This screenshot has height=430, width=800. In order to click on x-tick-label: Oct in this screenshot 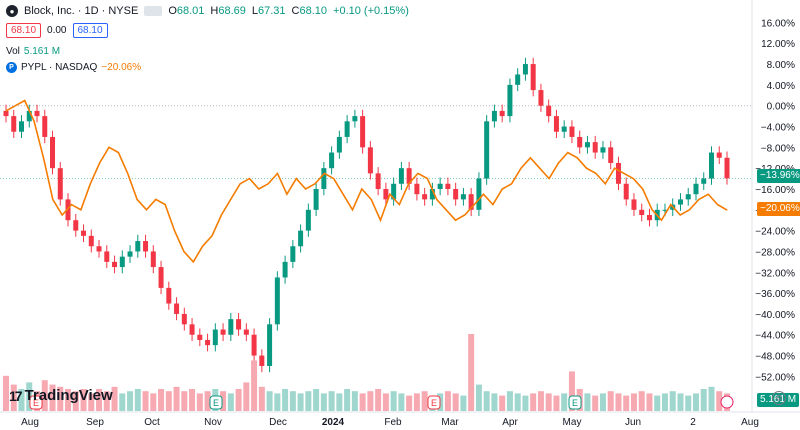, I will do `click(152, 422)`.